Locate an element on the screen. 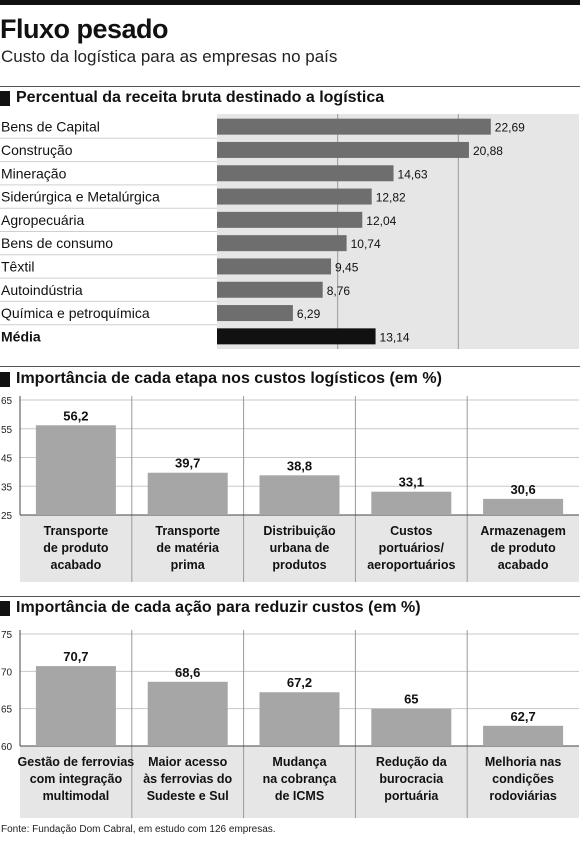  value-label: 12,04 is located at coordinates (381, 221).